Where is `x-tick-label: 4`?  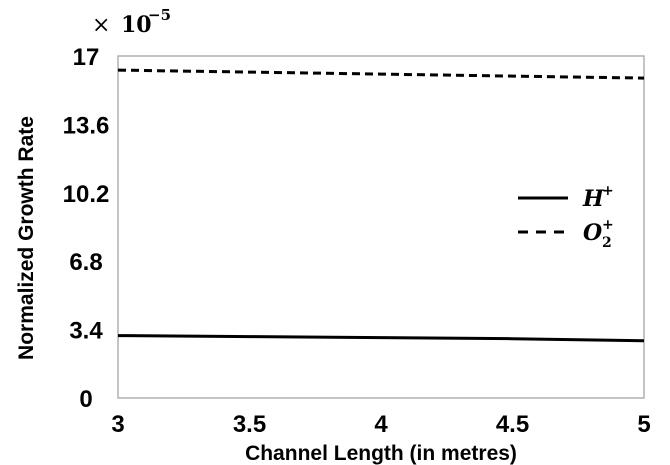
x-tick-label: 4 is located at coordinates (381, 424).